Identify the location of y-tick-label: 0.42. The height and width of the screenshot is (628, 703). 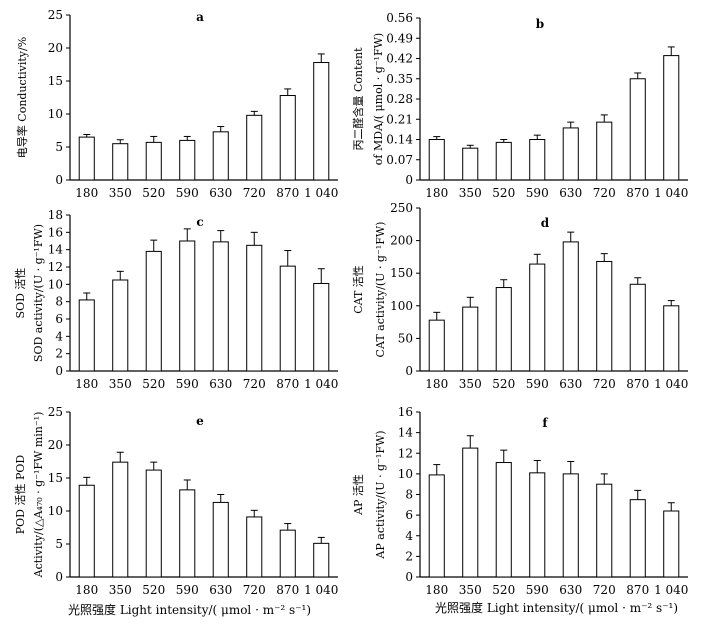
(399, 59).